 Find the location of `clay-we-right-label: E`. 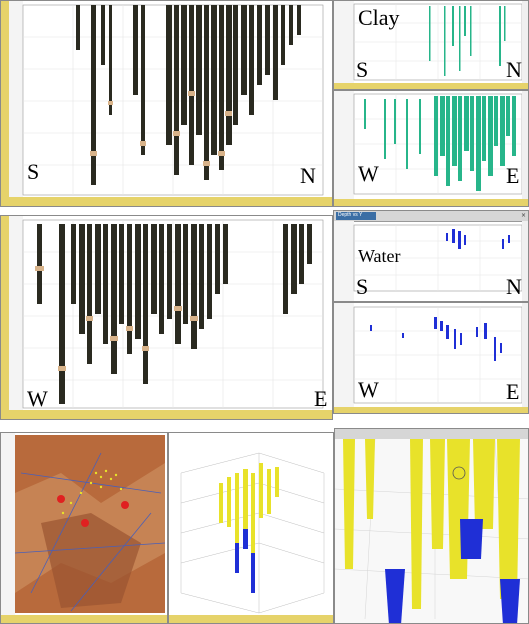

clay-we-right-label: E is located at coordinates (513, 175).